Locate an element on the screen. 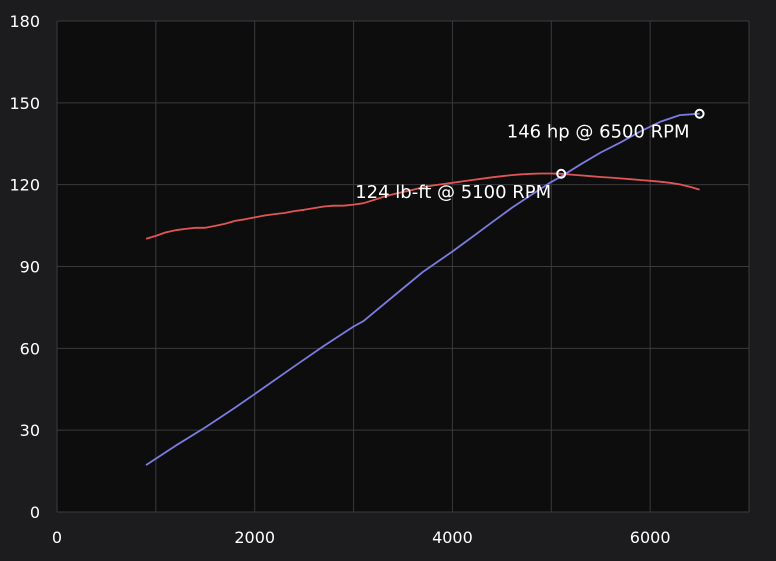 This screenshot has width=776, height=561. y-tick-labels: 0 30 60 90 120 150 180 is located at coordinates (24, 267).